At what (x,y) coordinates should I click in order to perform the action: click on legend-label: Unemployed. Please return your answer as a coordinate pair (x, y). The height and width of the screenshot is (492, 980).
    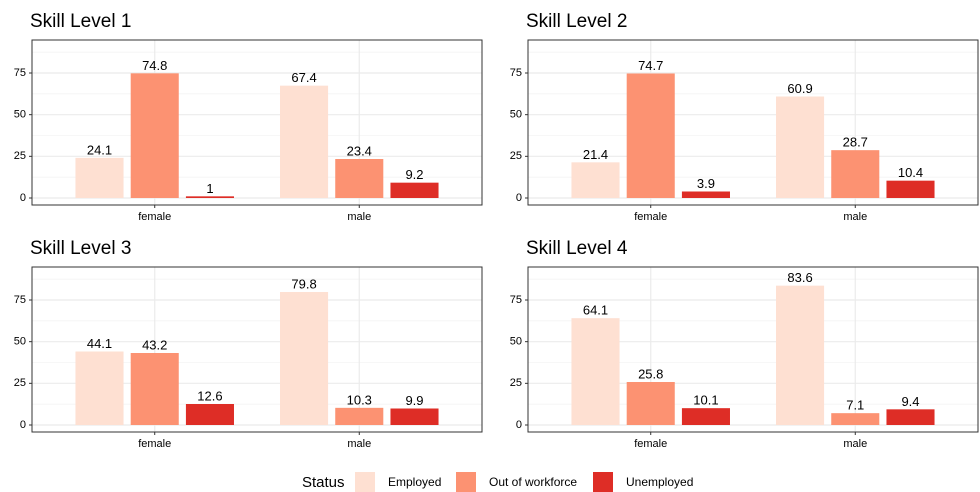
    Looking at the image, I should click on (659, 482).